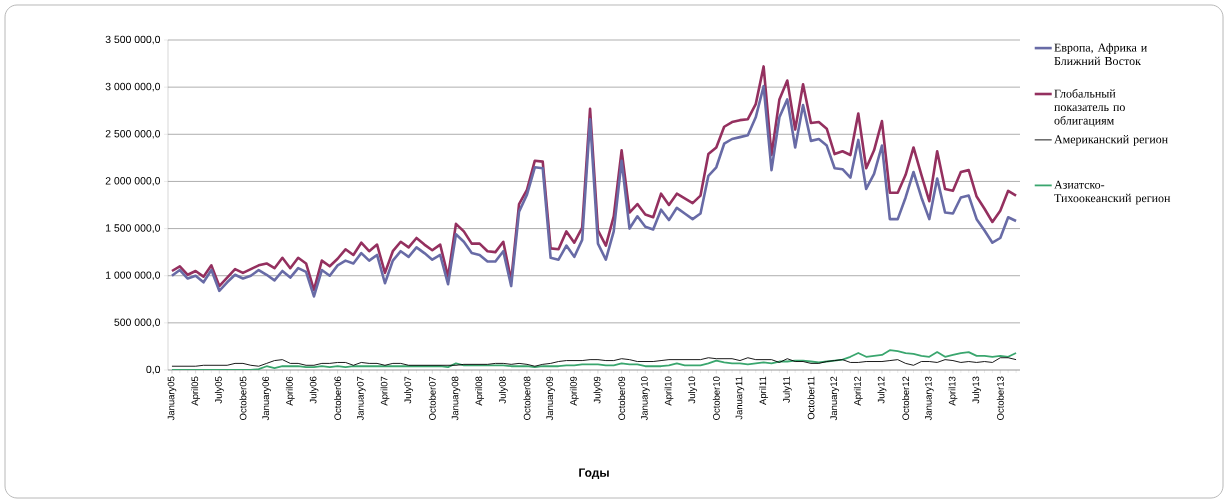 The width and height of the screenshot is (1228, 503). Describe the element at coordinates (977, 390) in the screenshot. I see `x-tick-label: July13` at that location.